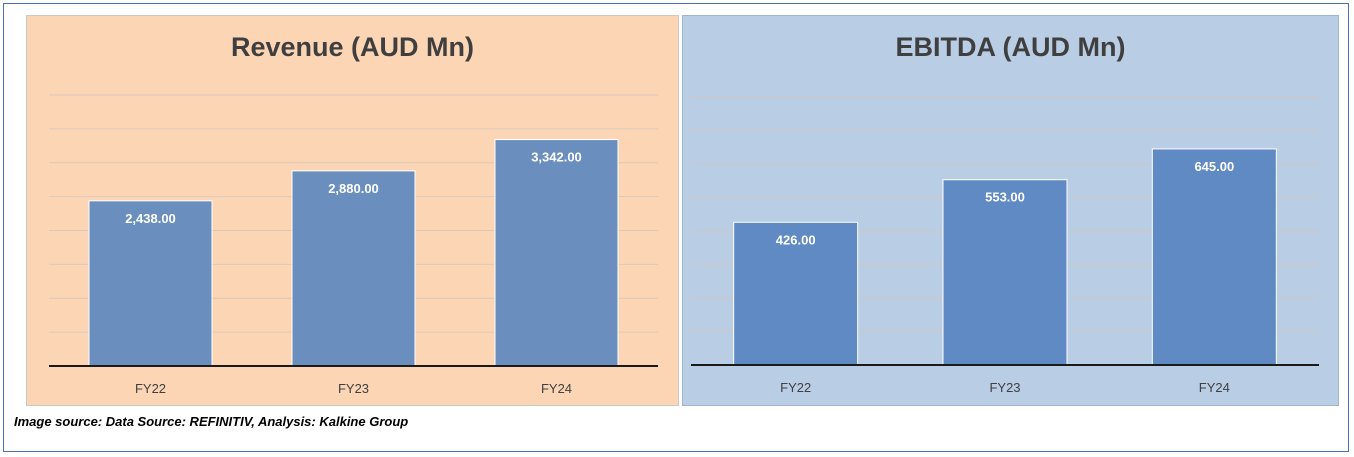 The image size is (1354, 457). I want to click on ebitda-x-tick-label: FY23, so click(1004, 387).